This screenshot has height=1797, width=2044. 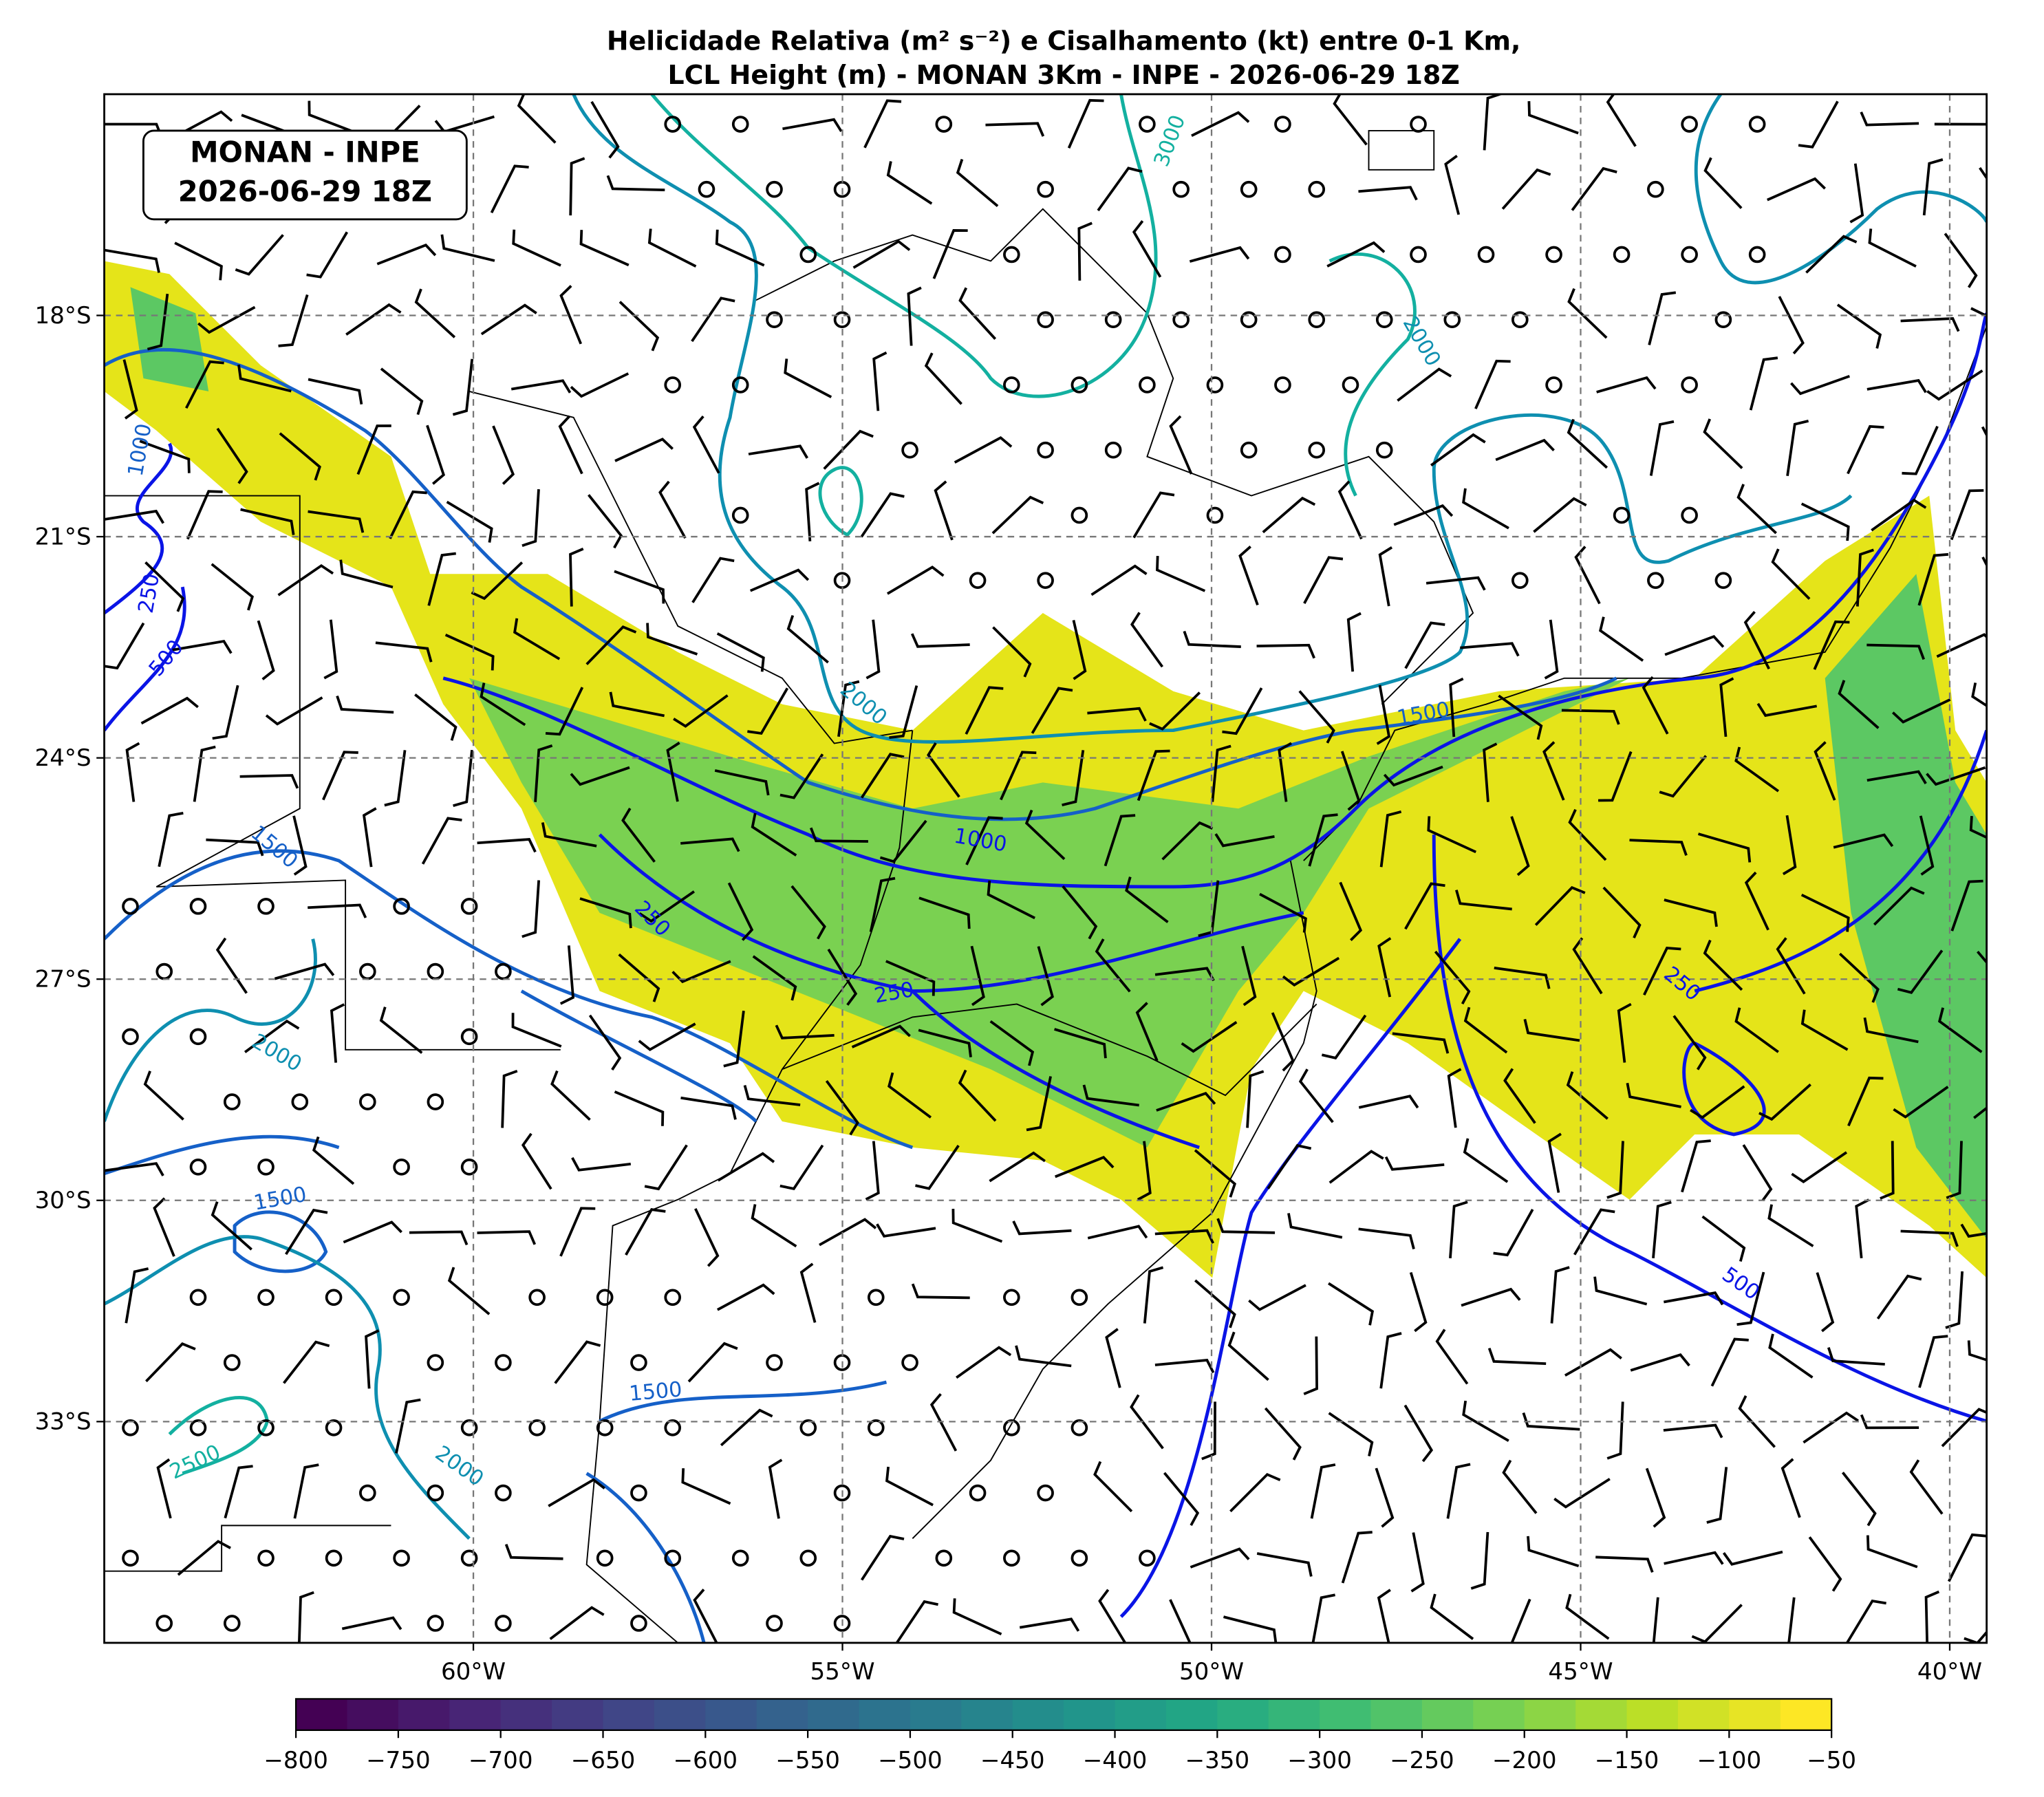 What do you see at coordinates (1049, 913) in the screenshot?
I see `helicity-shading-strong` at bounding box center [1049, 913].